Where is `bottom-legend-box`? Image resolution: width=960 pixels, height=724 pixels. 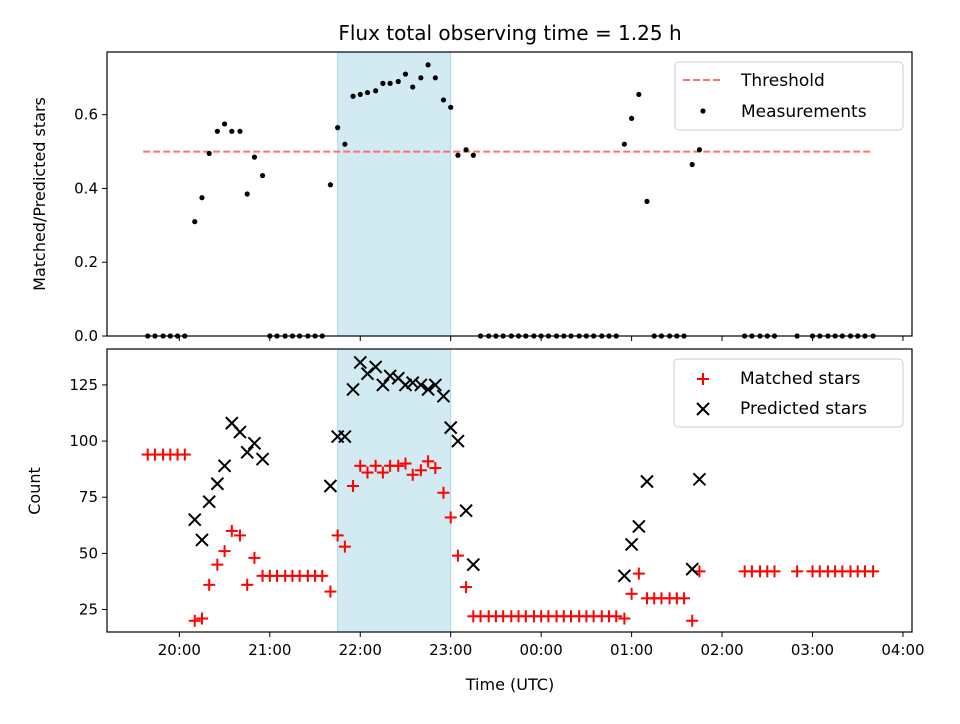 bottom-legend-box is located at coordinates (788, 393).